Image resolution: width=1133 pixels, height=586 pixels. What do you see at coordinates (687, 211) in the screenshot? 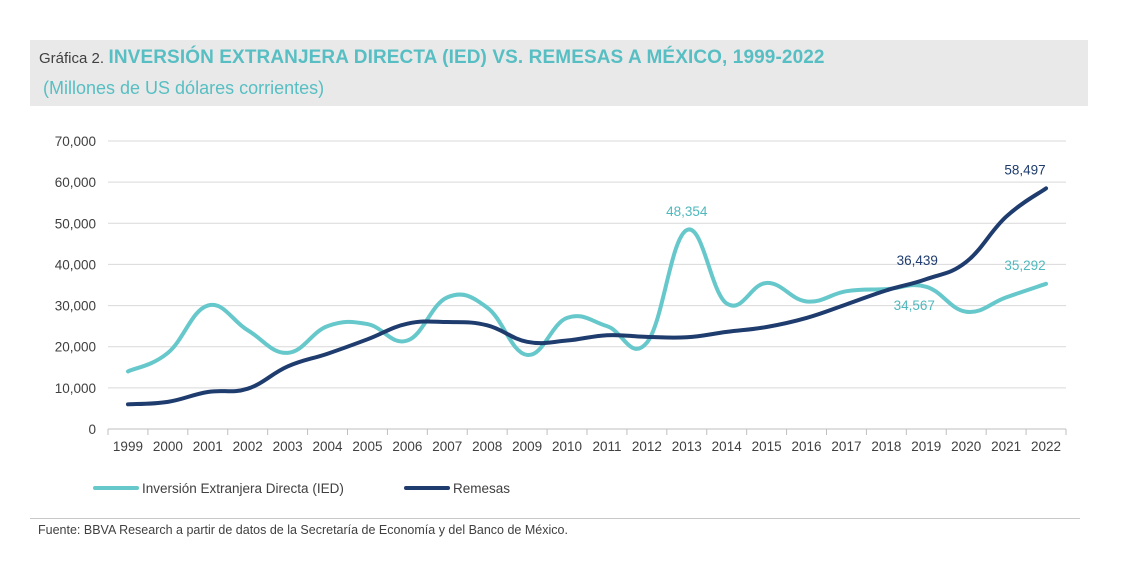
I see `data-label: 48,354` at bounding box center [687, 211].